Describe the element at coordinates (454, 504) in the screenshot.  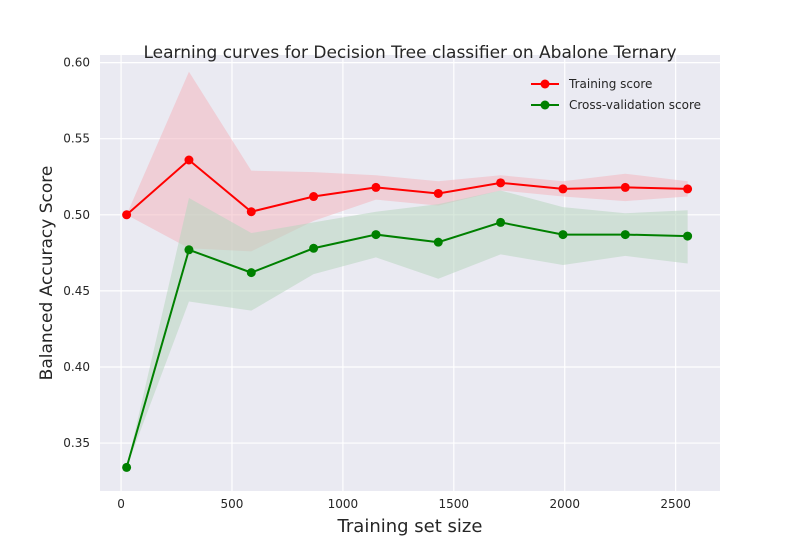
I see `x-tick-label: 1500` at that location.